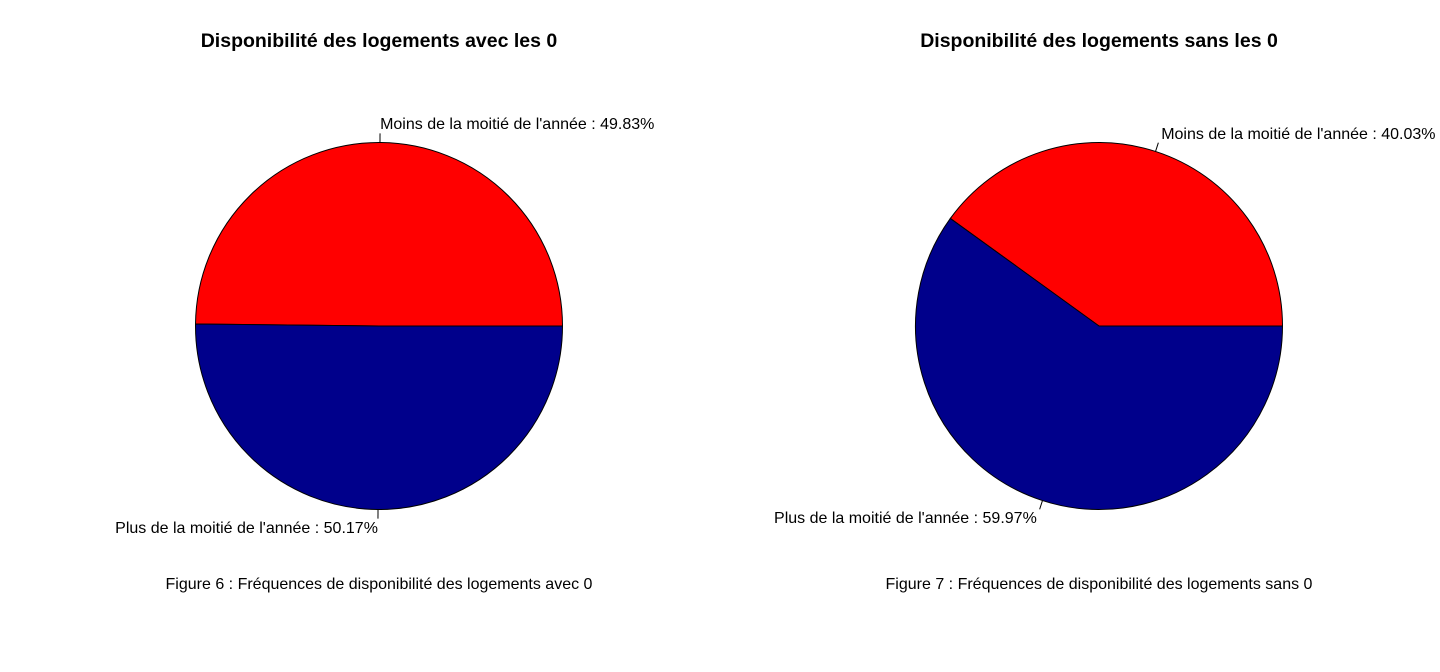 The height and width of the screenshot is (672, 1440). What do you see at coordinates (1099, 41) in the screenshot?
I see `chart-title: Disponibilité des logements sans les 0` at bounding box center [1099, 41].